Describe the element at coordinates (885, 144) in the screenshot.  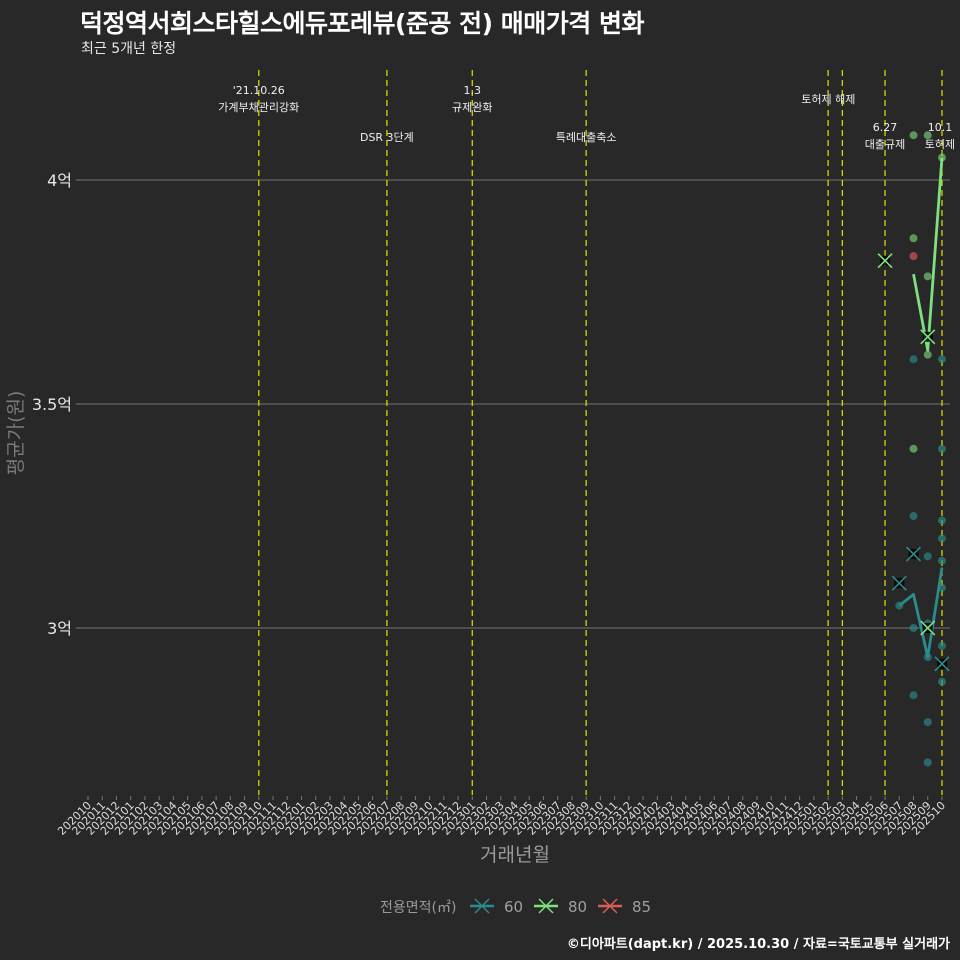
I see `event-label: 대출규제` at that location.